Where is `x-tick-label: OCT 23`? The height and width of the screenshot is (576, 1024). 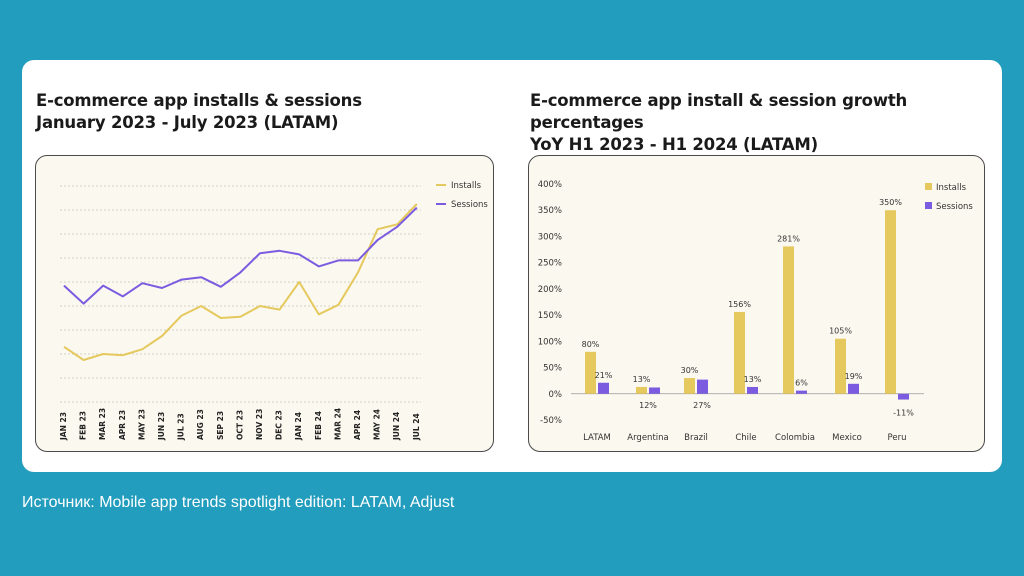 x-tick-label: OCT 23 is located at coordinates (239, 425).